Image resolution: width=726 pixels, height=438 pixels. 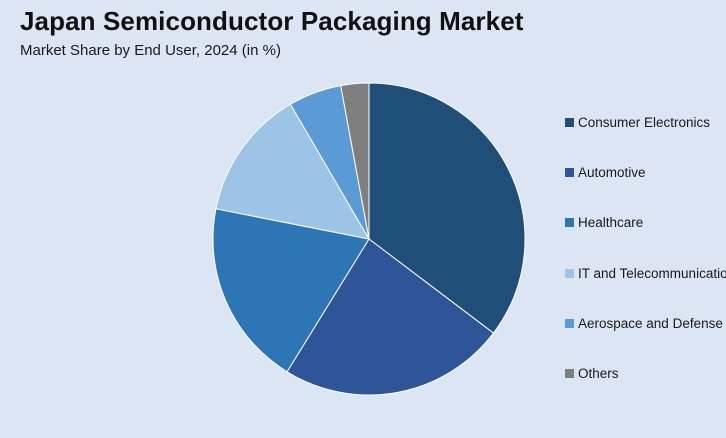 I want to click on legend-item-it-and-telecommunications: IT and Telecommunications, so click(x=645, y=273).